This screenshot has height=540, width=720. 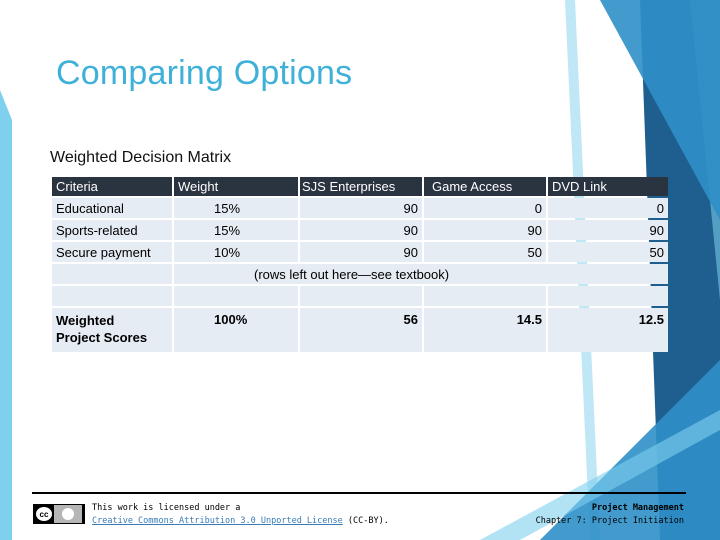 What do you see at coordinates (166, 508) in the screenshot?
I see `license-text: This work is licensed under a` at bounding box center [166, 508].